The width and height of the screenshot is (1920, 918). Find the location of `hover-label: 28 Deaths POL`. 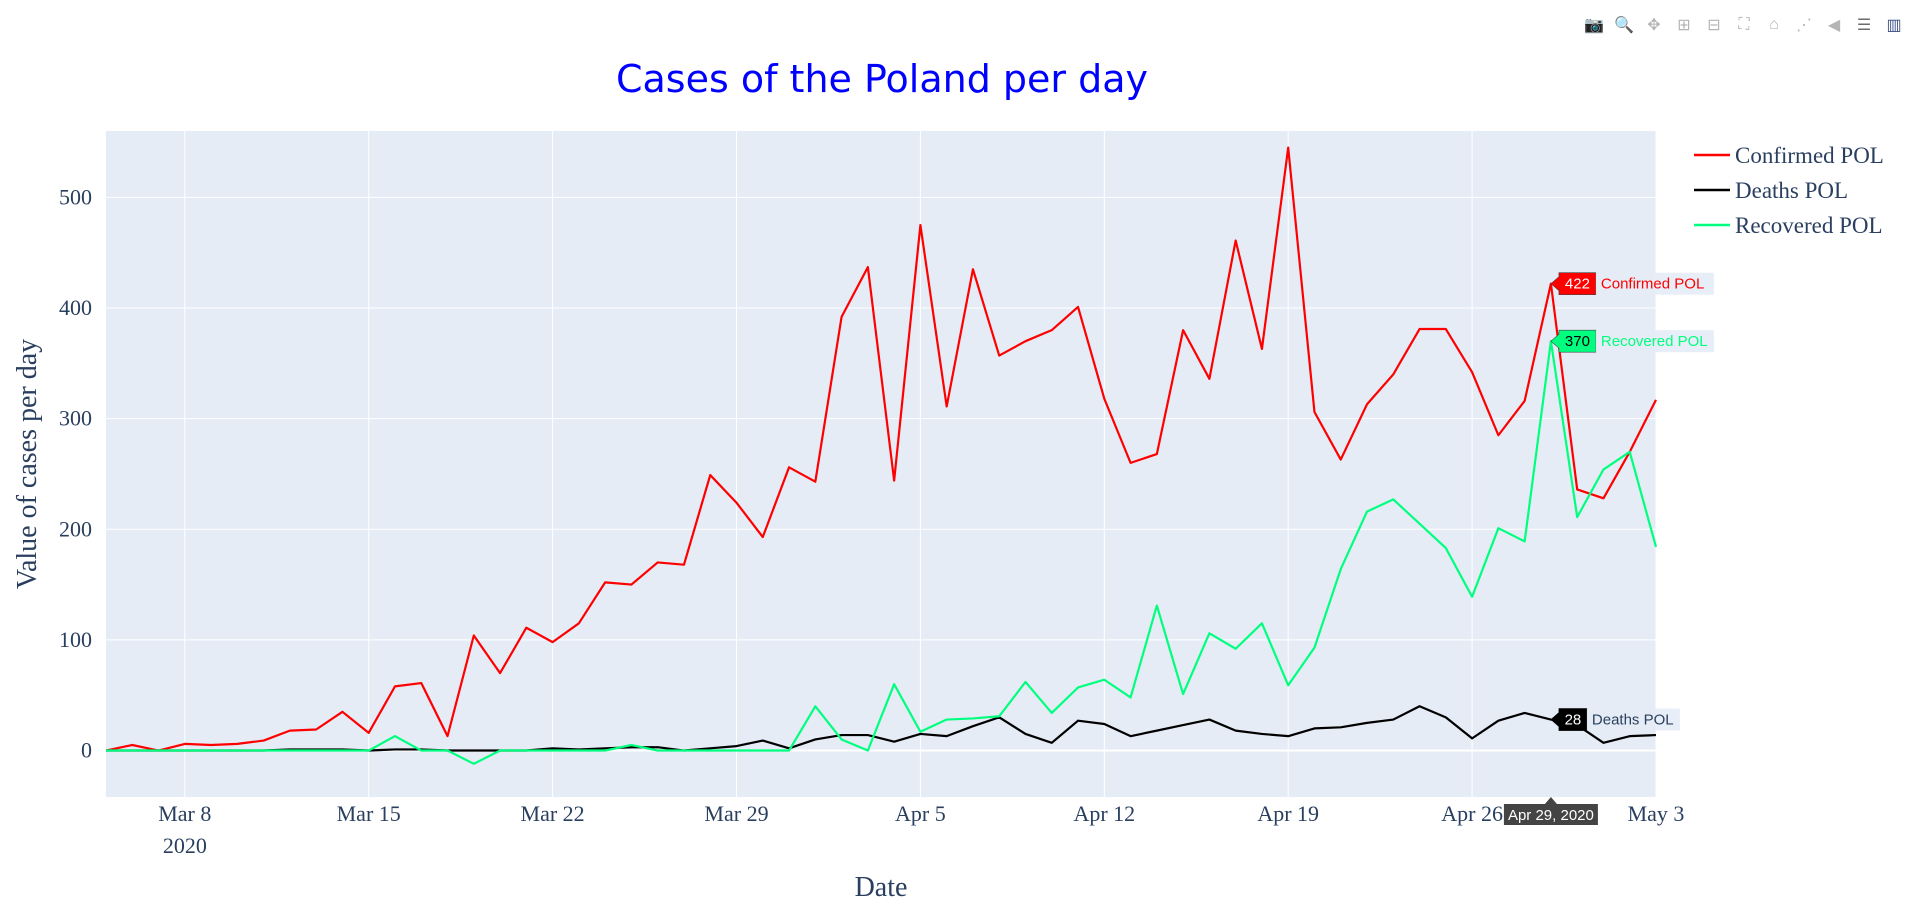

hover-label: 28 Deaths POL is located at coordinates (1615, 719).